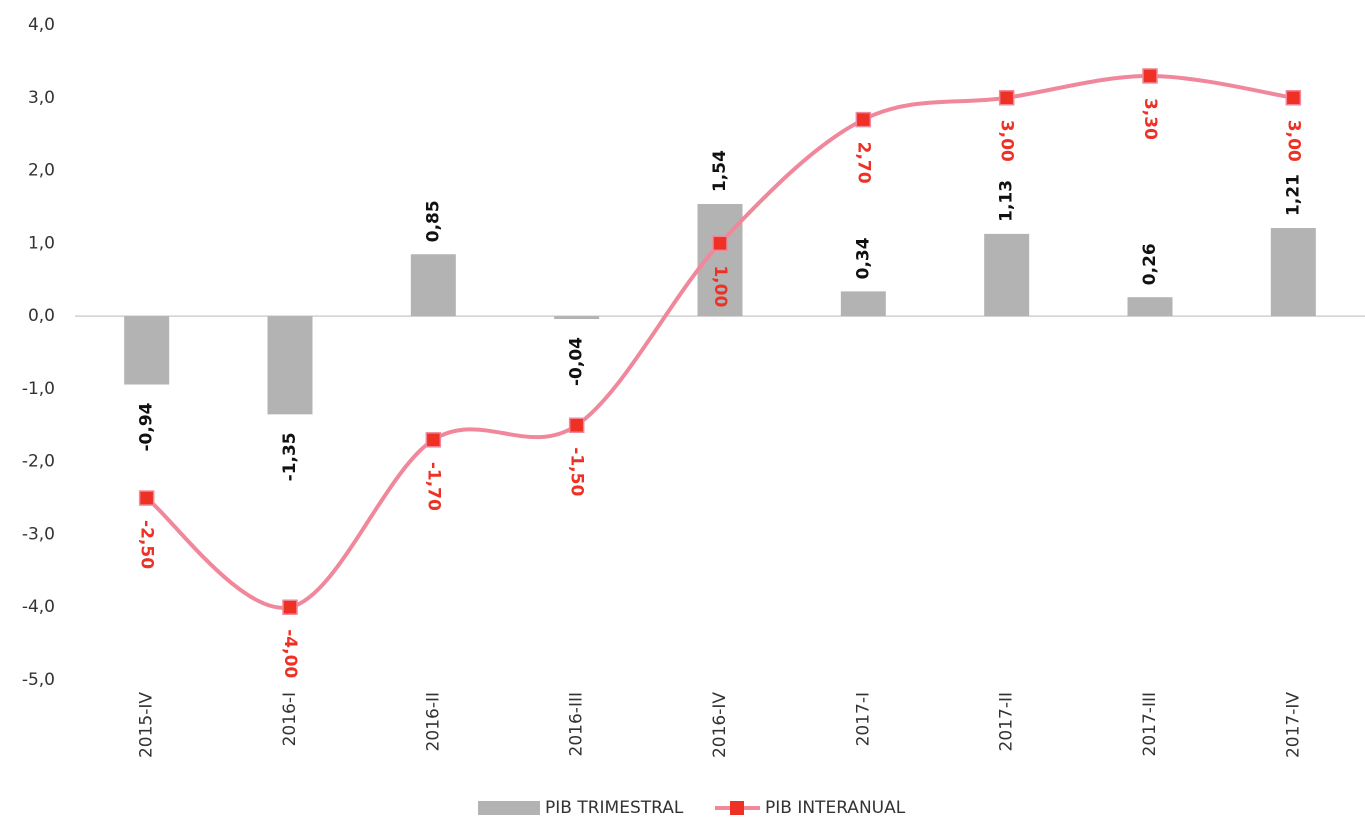 The image size is (1365, 822). What do you see at coordinates (577, 724) in the screenshot?
I see `x-tick-label: 2016-III` at bounding box center [577, 724].